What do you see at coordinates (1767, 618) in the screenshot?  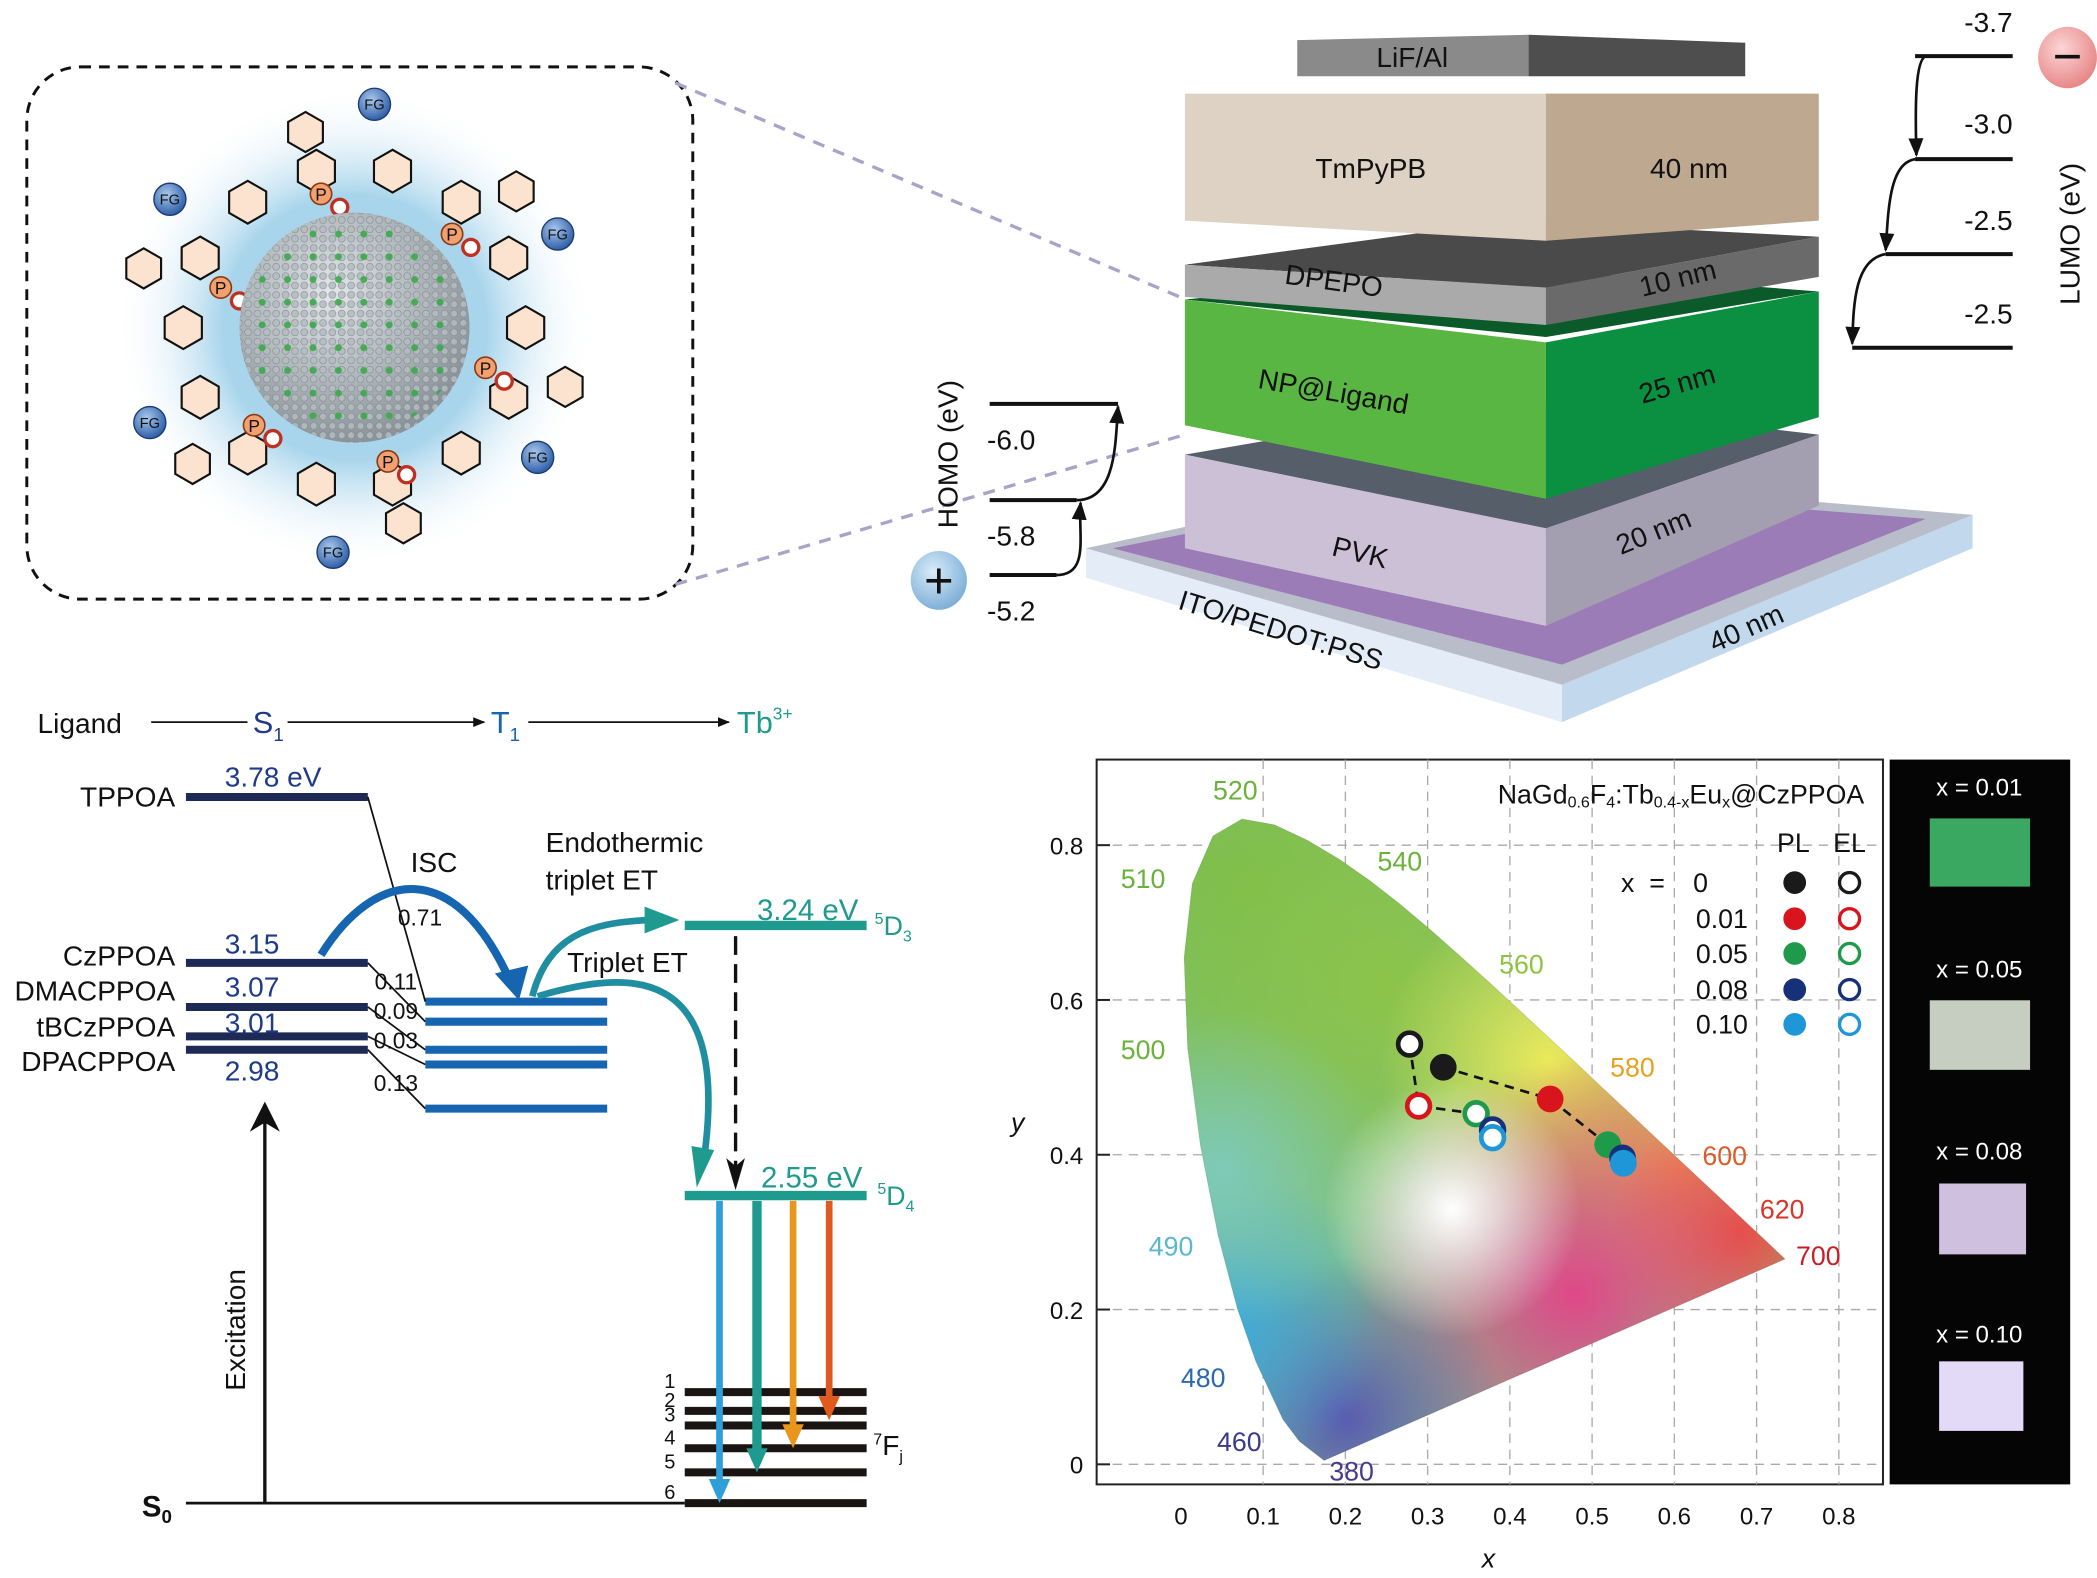 I see `ito-right-face` at bounding box center [1767, 618].